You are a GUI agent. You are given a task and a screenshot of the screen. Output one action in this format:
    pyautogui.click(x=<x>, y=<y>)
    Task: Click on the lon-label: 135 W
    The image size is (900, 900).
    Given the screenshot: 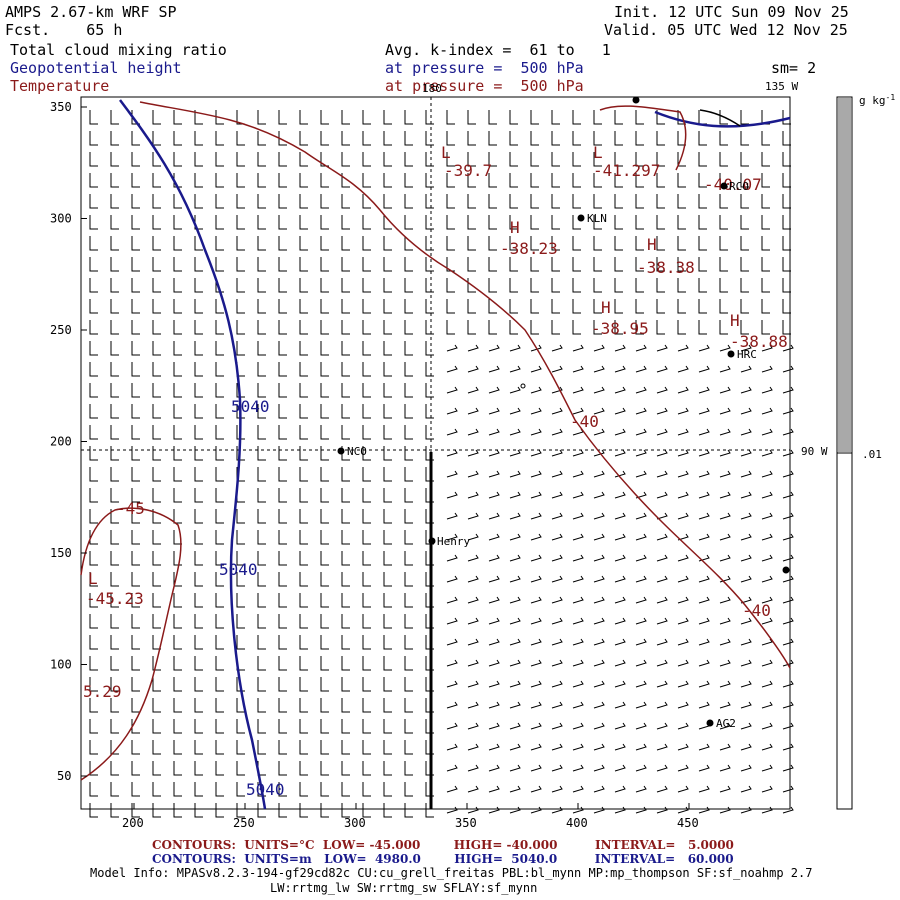 What is the action you would take?
    pyautogui.click(x=781, y=86)
    